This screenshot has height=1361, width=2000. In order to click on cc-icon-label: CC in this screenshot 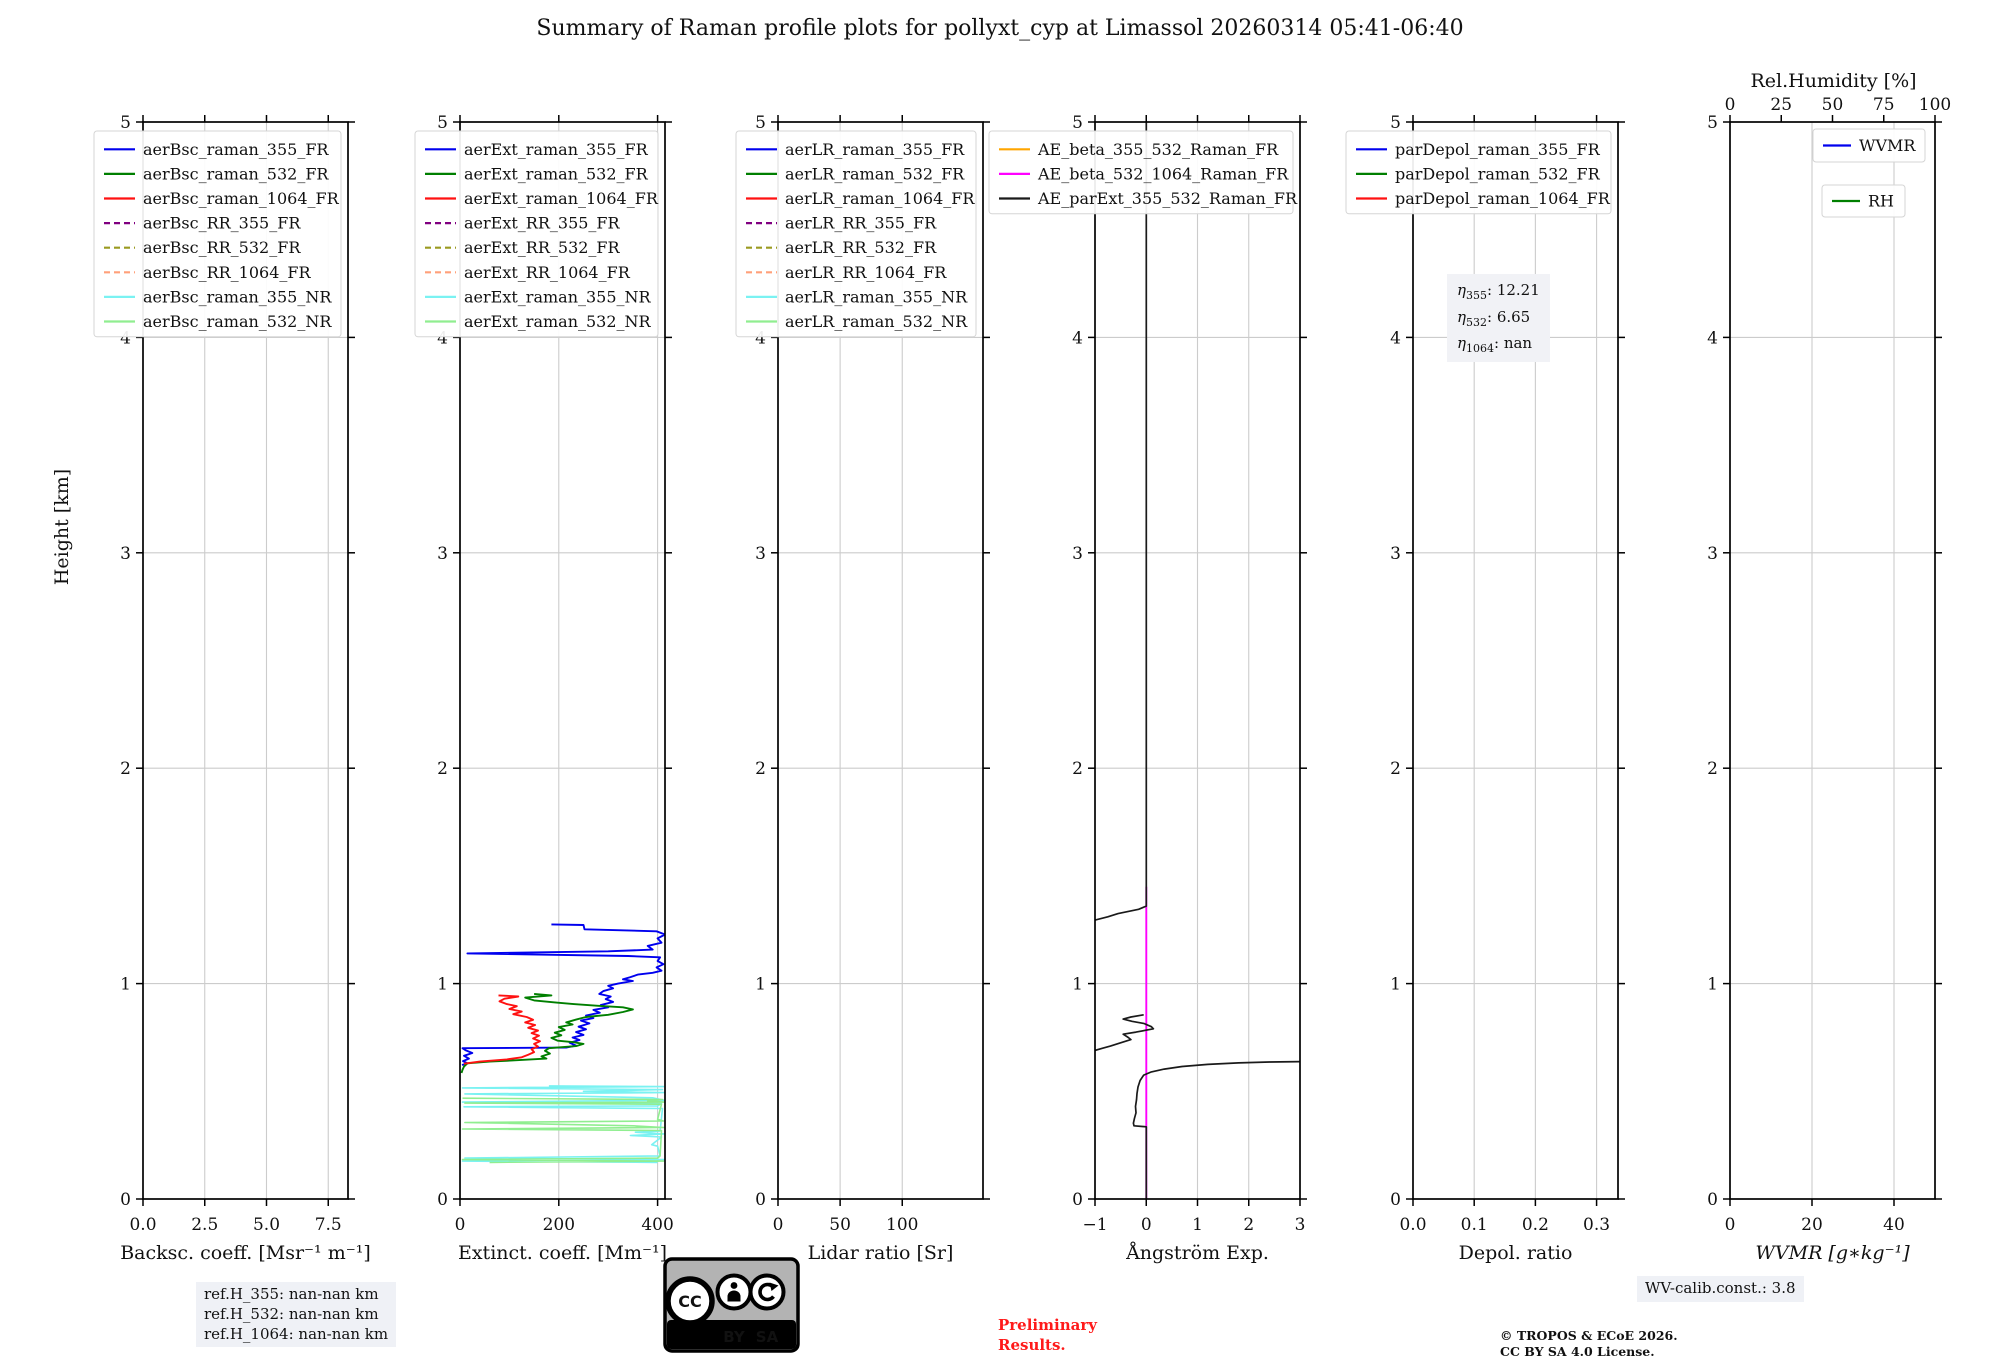, I will do `click(689, 1301)`.